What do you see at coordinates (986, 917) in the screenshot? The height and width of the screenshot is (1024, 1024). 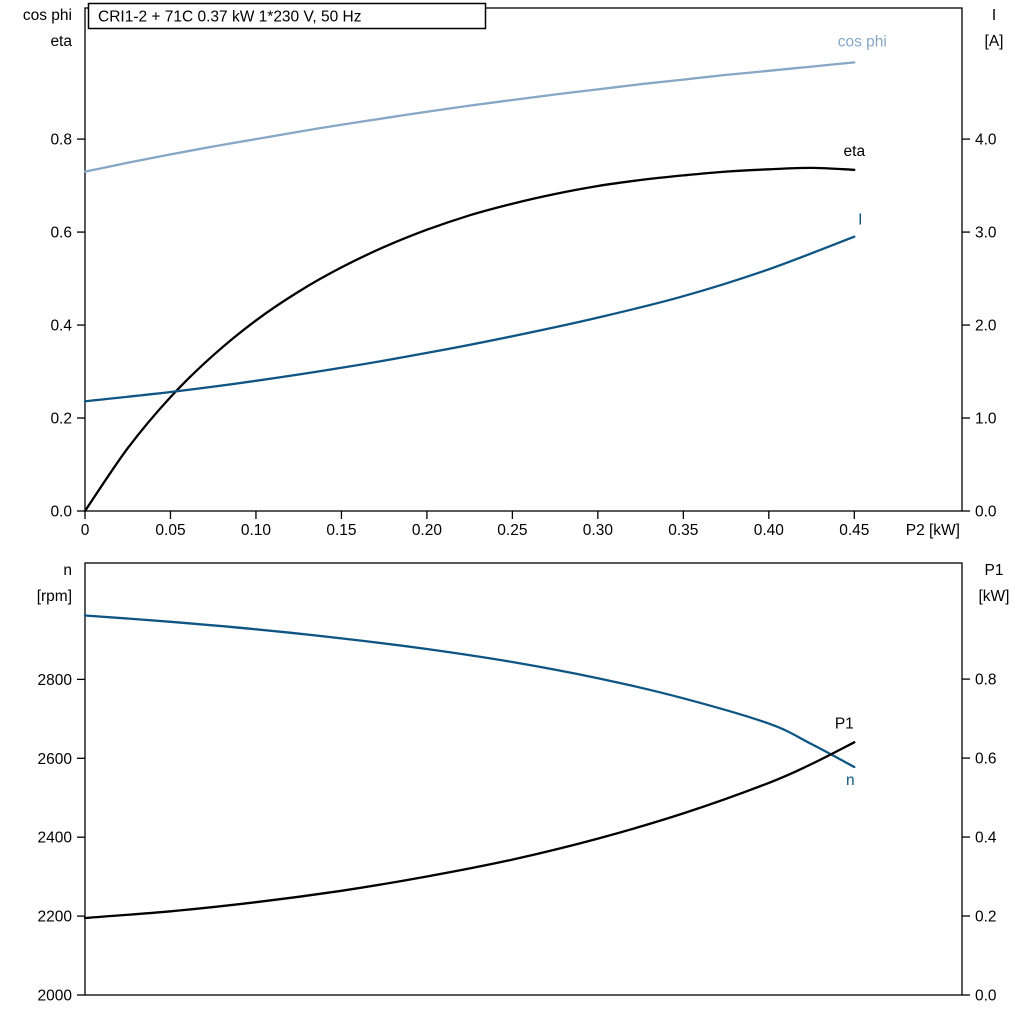 I see `right-tick-label: 0.2` at bounding box center [986, 917].